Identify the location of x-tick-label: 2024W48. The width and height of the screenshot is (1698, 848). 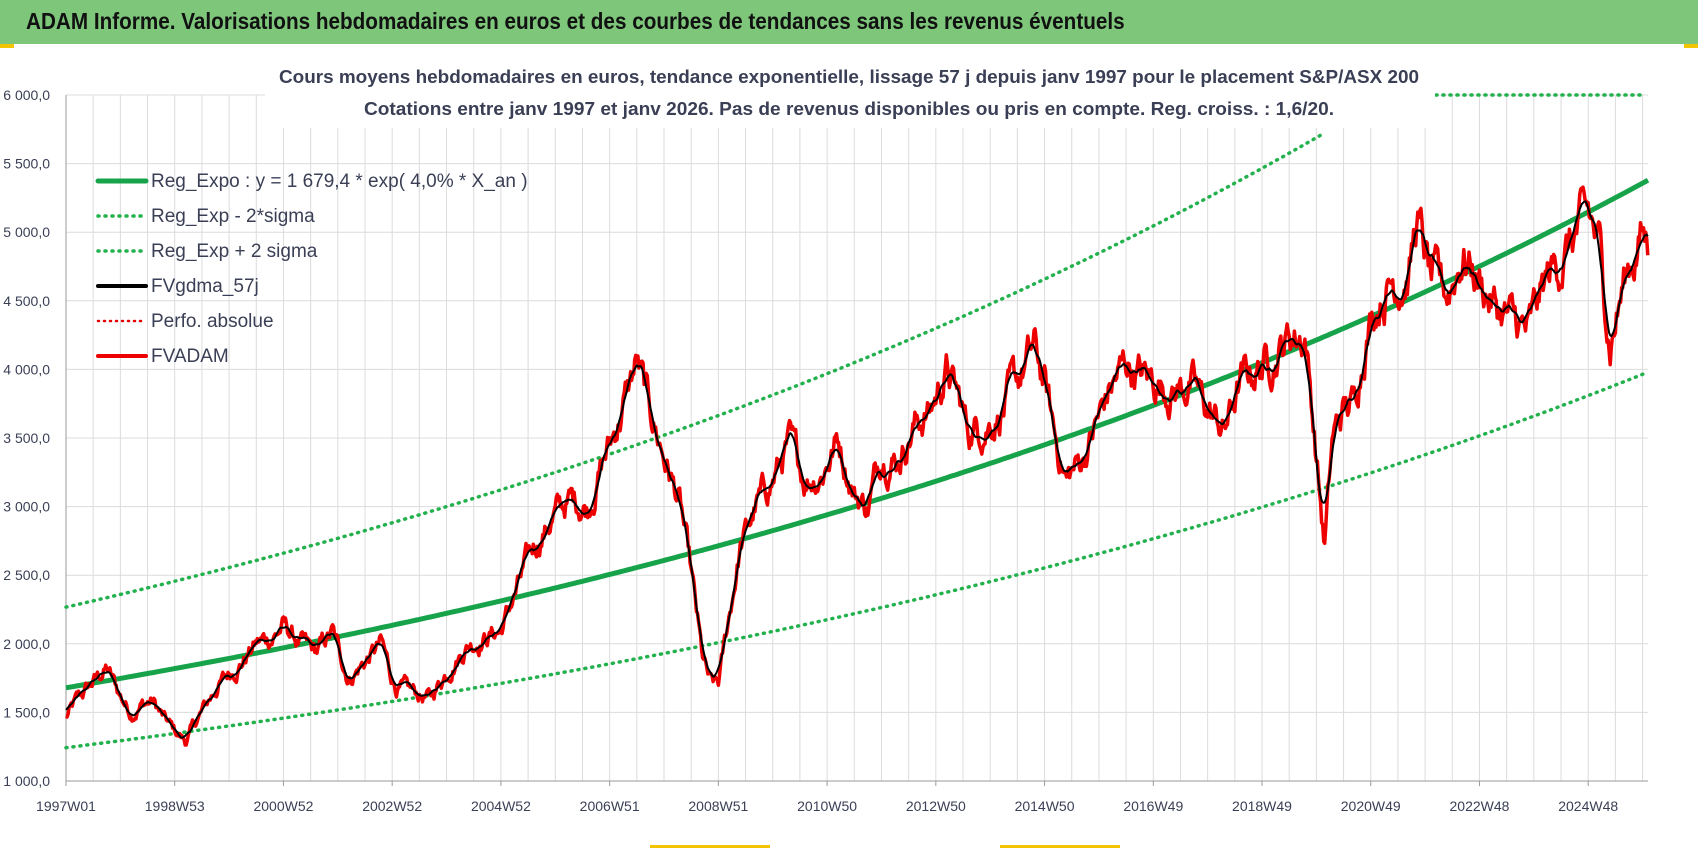
(1588, 806).